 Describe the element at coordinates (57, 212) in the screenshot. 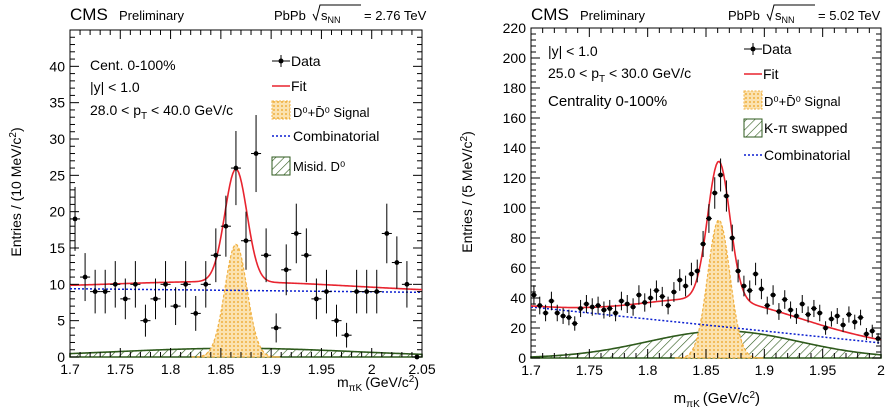

I see `y-tick-label: 20` at that location.